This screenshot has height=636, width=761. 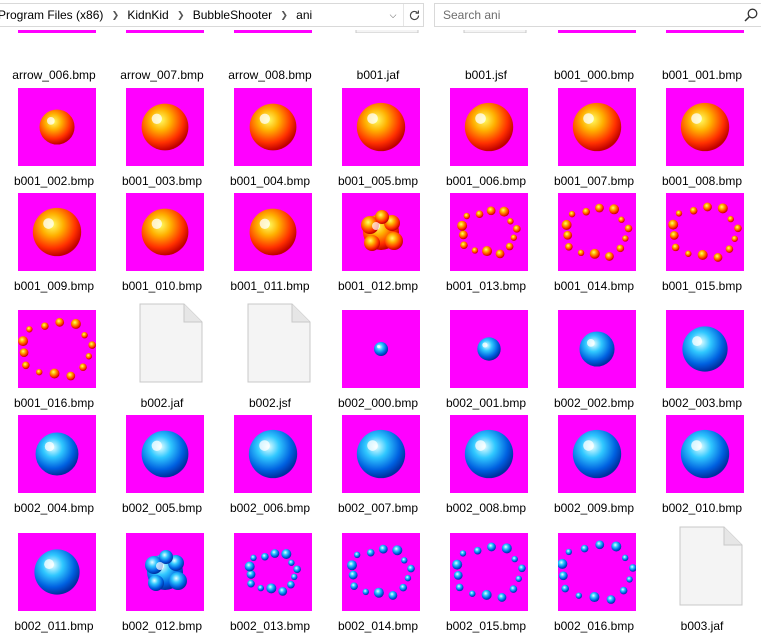 What do you see at coordinates (378, 143) in the screenshot?
I see `file-item: b001_005.bmp` at bounding box center [378, 143].